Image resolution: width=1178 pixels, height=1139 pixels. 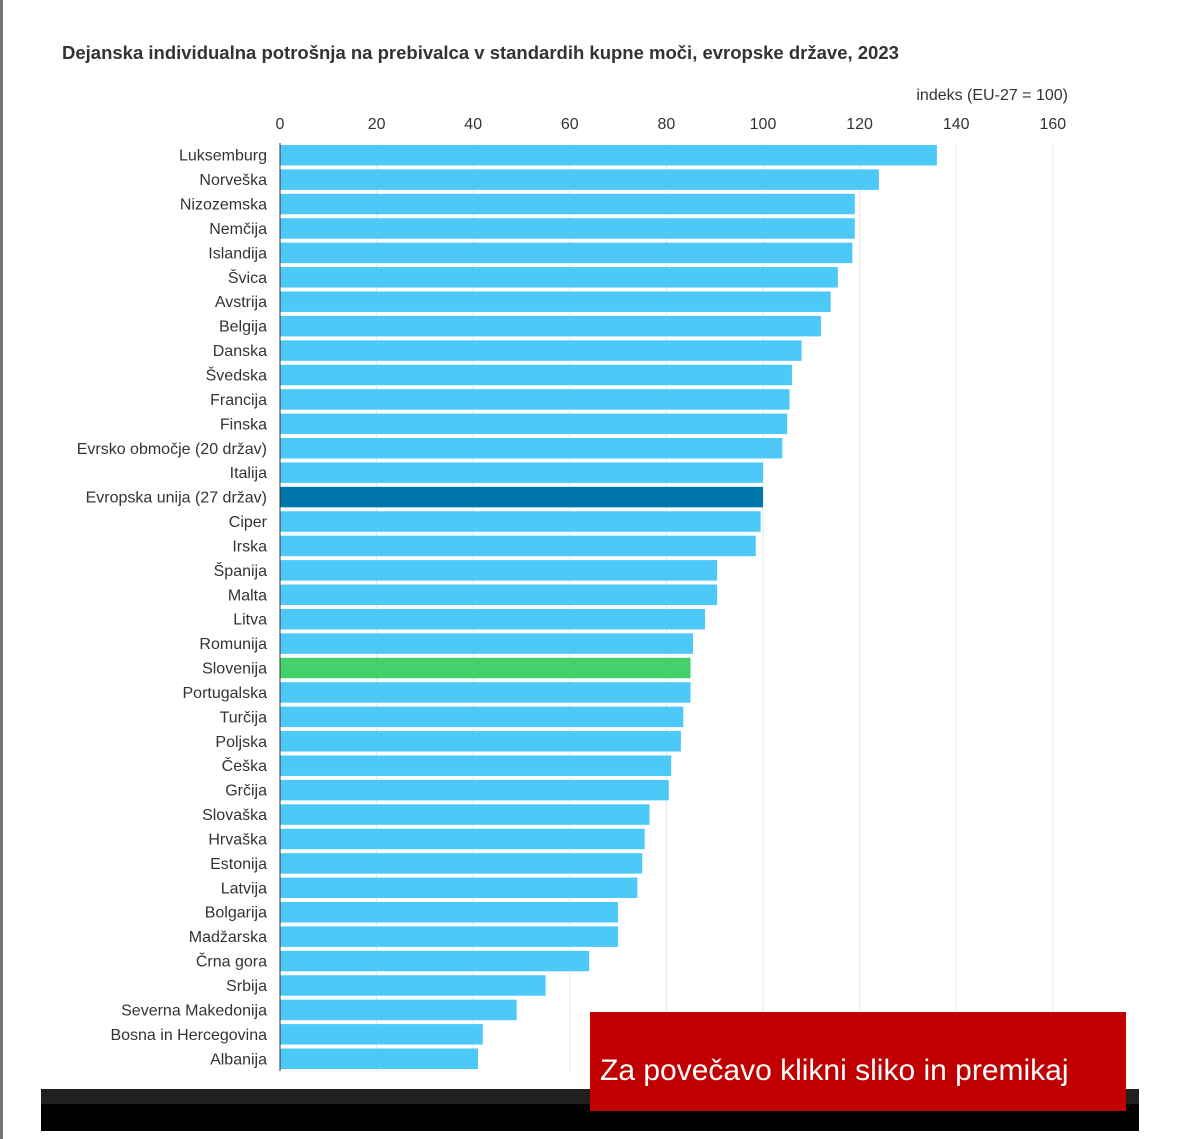 What do you see at coordinates (172, 449) in the screenshot?
I see `category-label: Evrsko območje (20 držav)` at bounding box center [172, 449].